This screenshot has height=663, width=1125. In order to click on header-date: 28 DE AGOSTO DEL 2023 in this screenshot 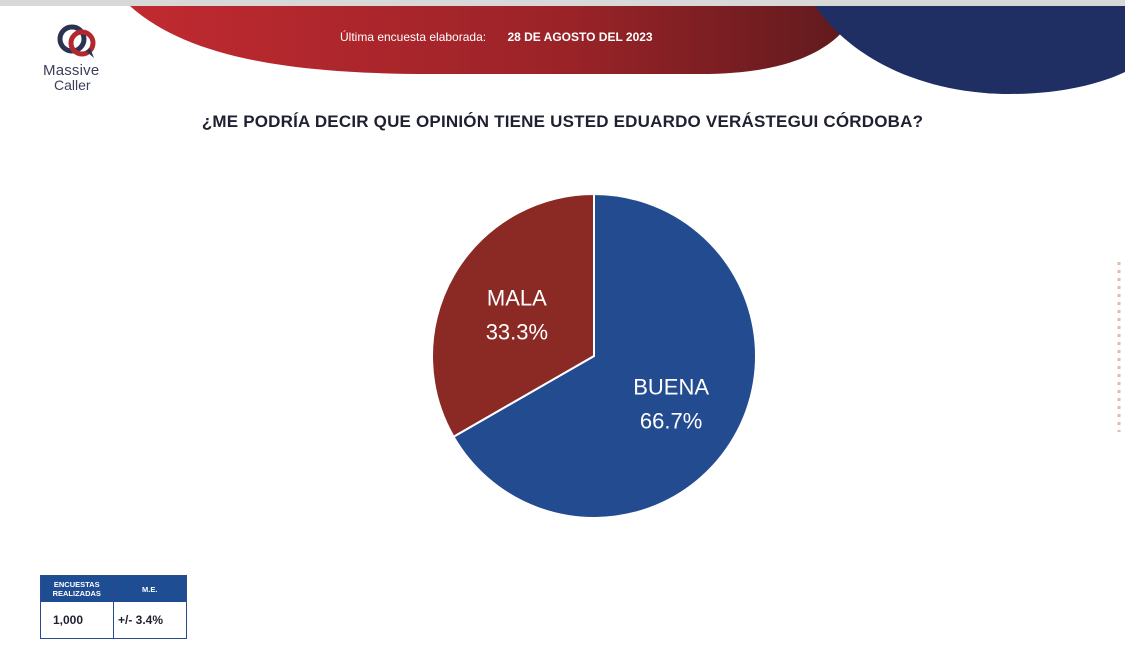, I will do `click(580, 37)`.